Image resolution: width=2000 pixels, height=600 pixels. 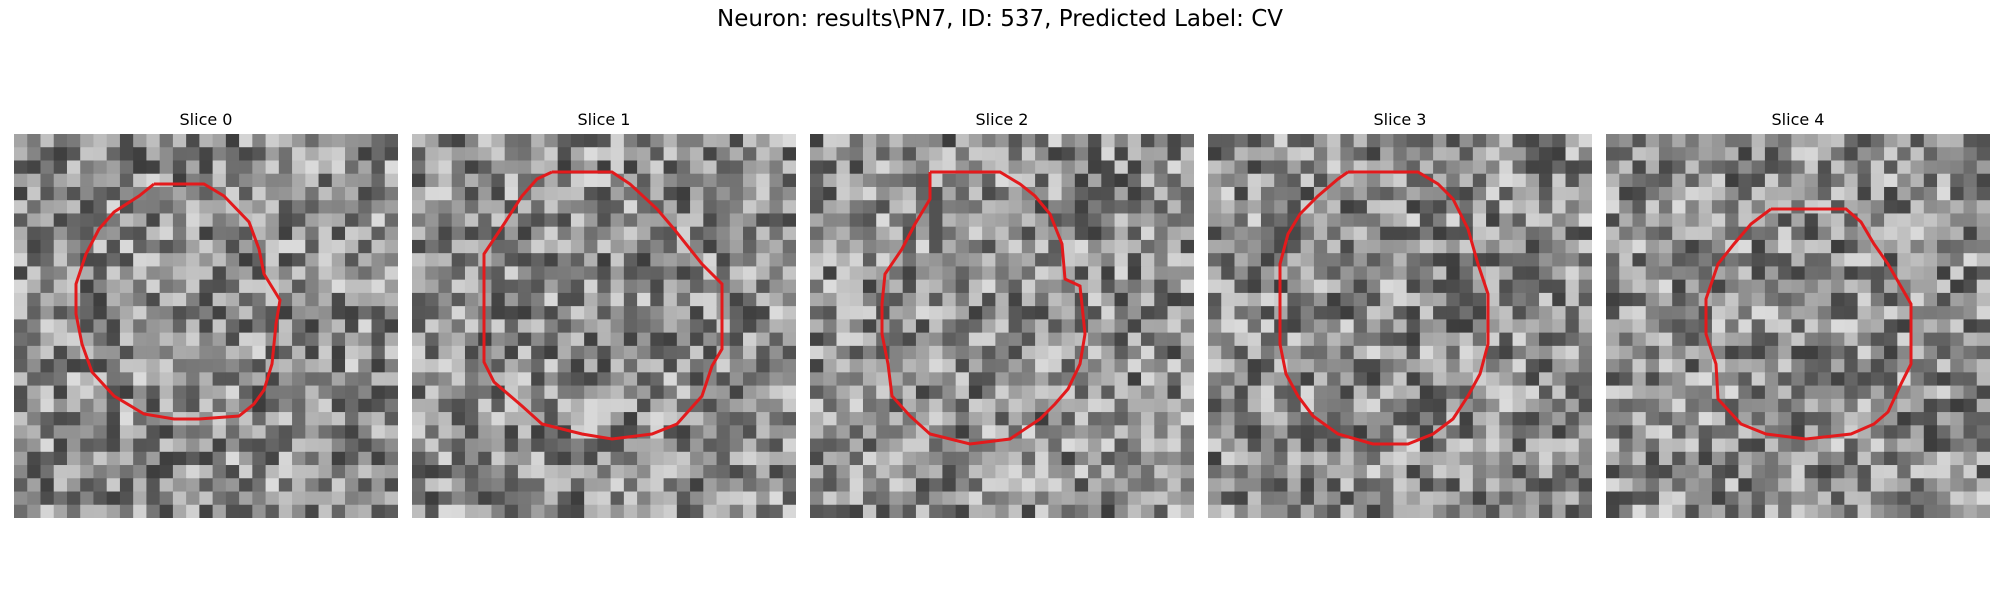 What do you see at coordinates (206, 119) in the screenshot?
I see `slice-title: Slice 0` at bounding box center [206, 119].